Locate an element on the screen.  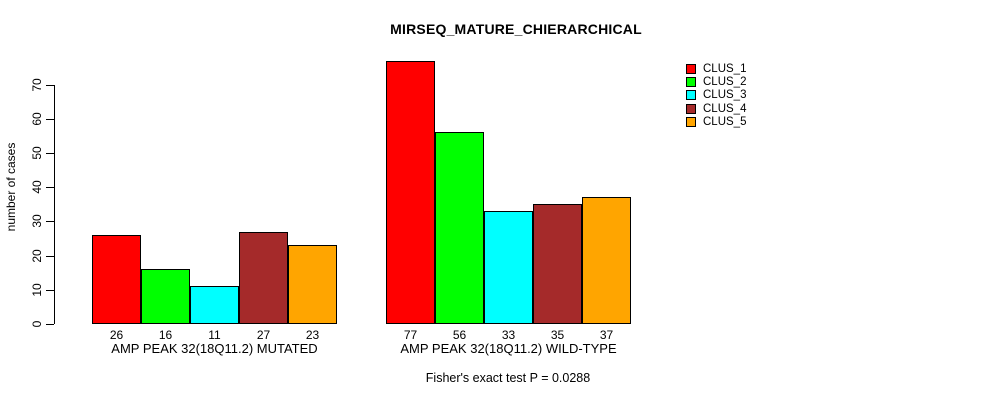
bar-value-label: 77 is located at coordinates (410, 335).